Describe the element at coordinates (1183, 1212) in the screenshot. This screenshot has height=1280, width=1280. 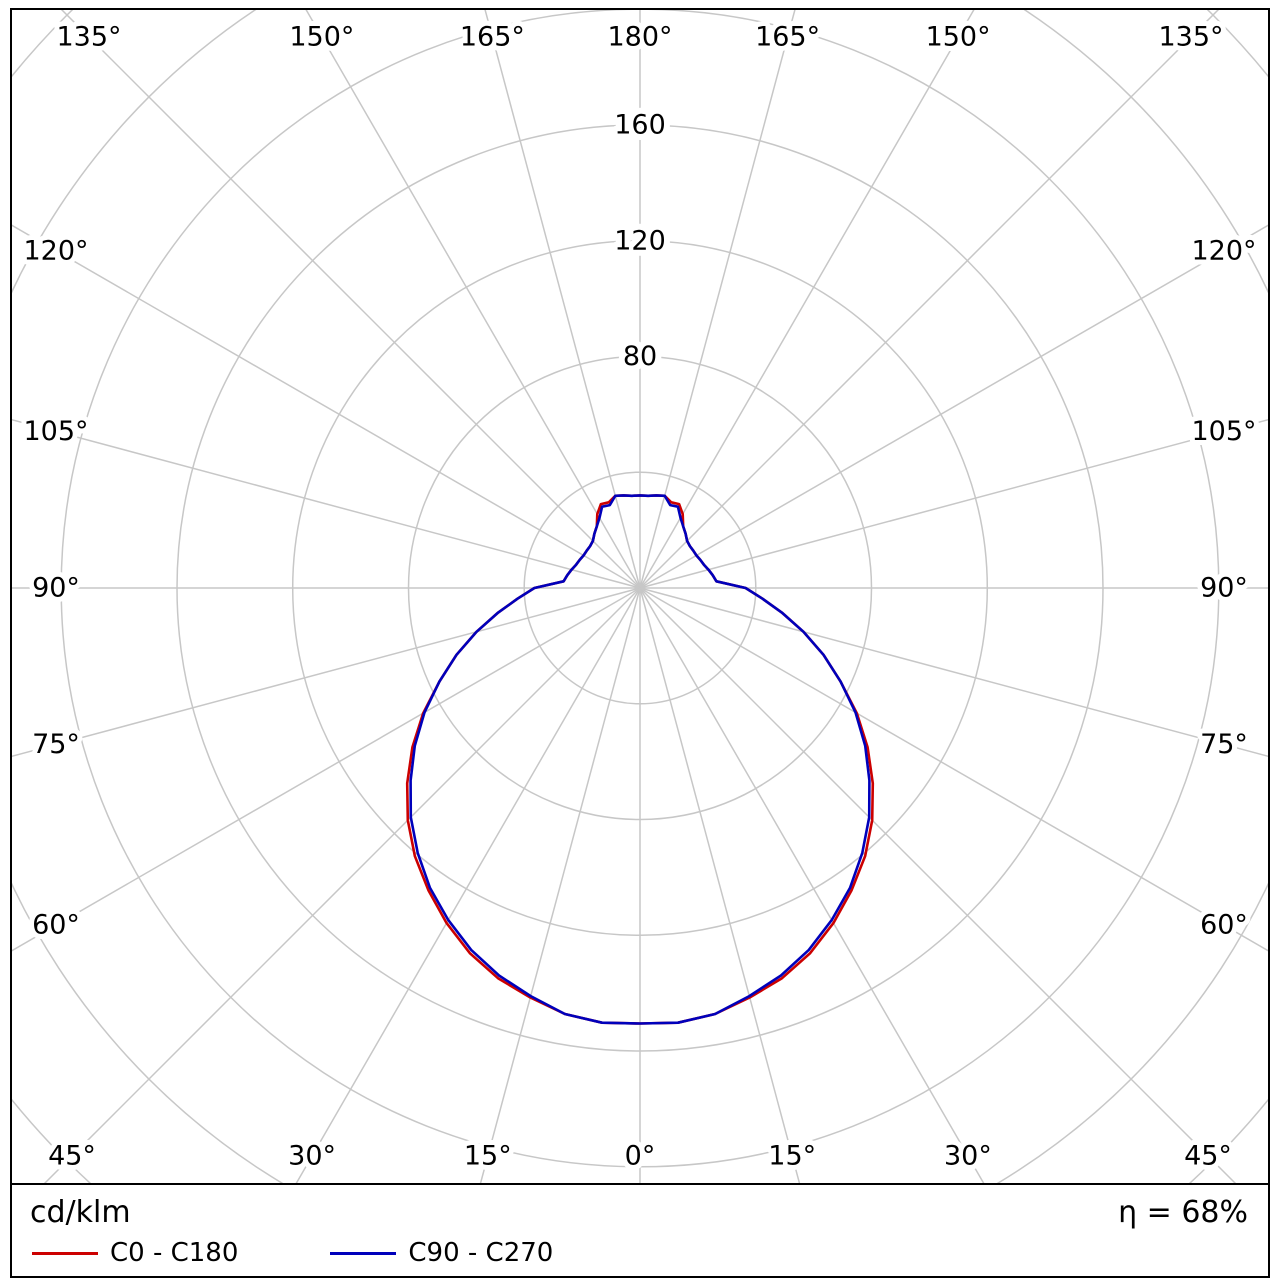
I see `efficiency-label: η = 68%` at that location.